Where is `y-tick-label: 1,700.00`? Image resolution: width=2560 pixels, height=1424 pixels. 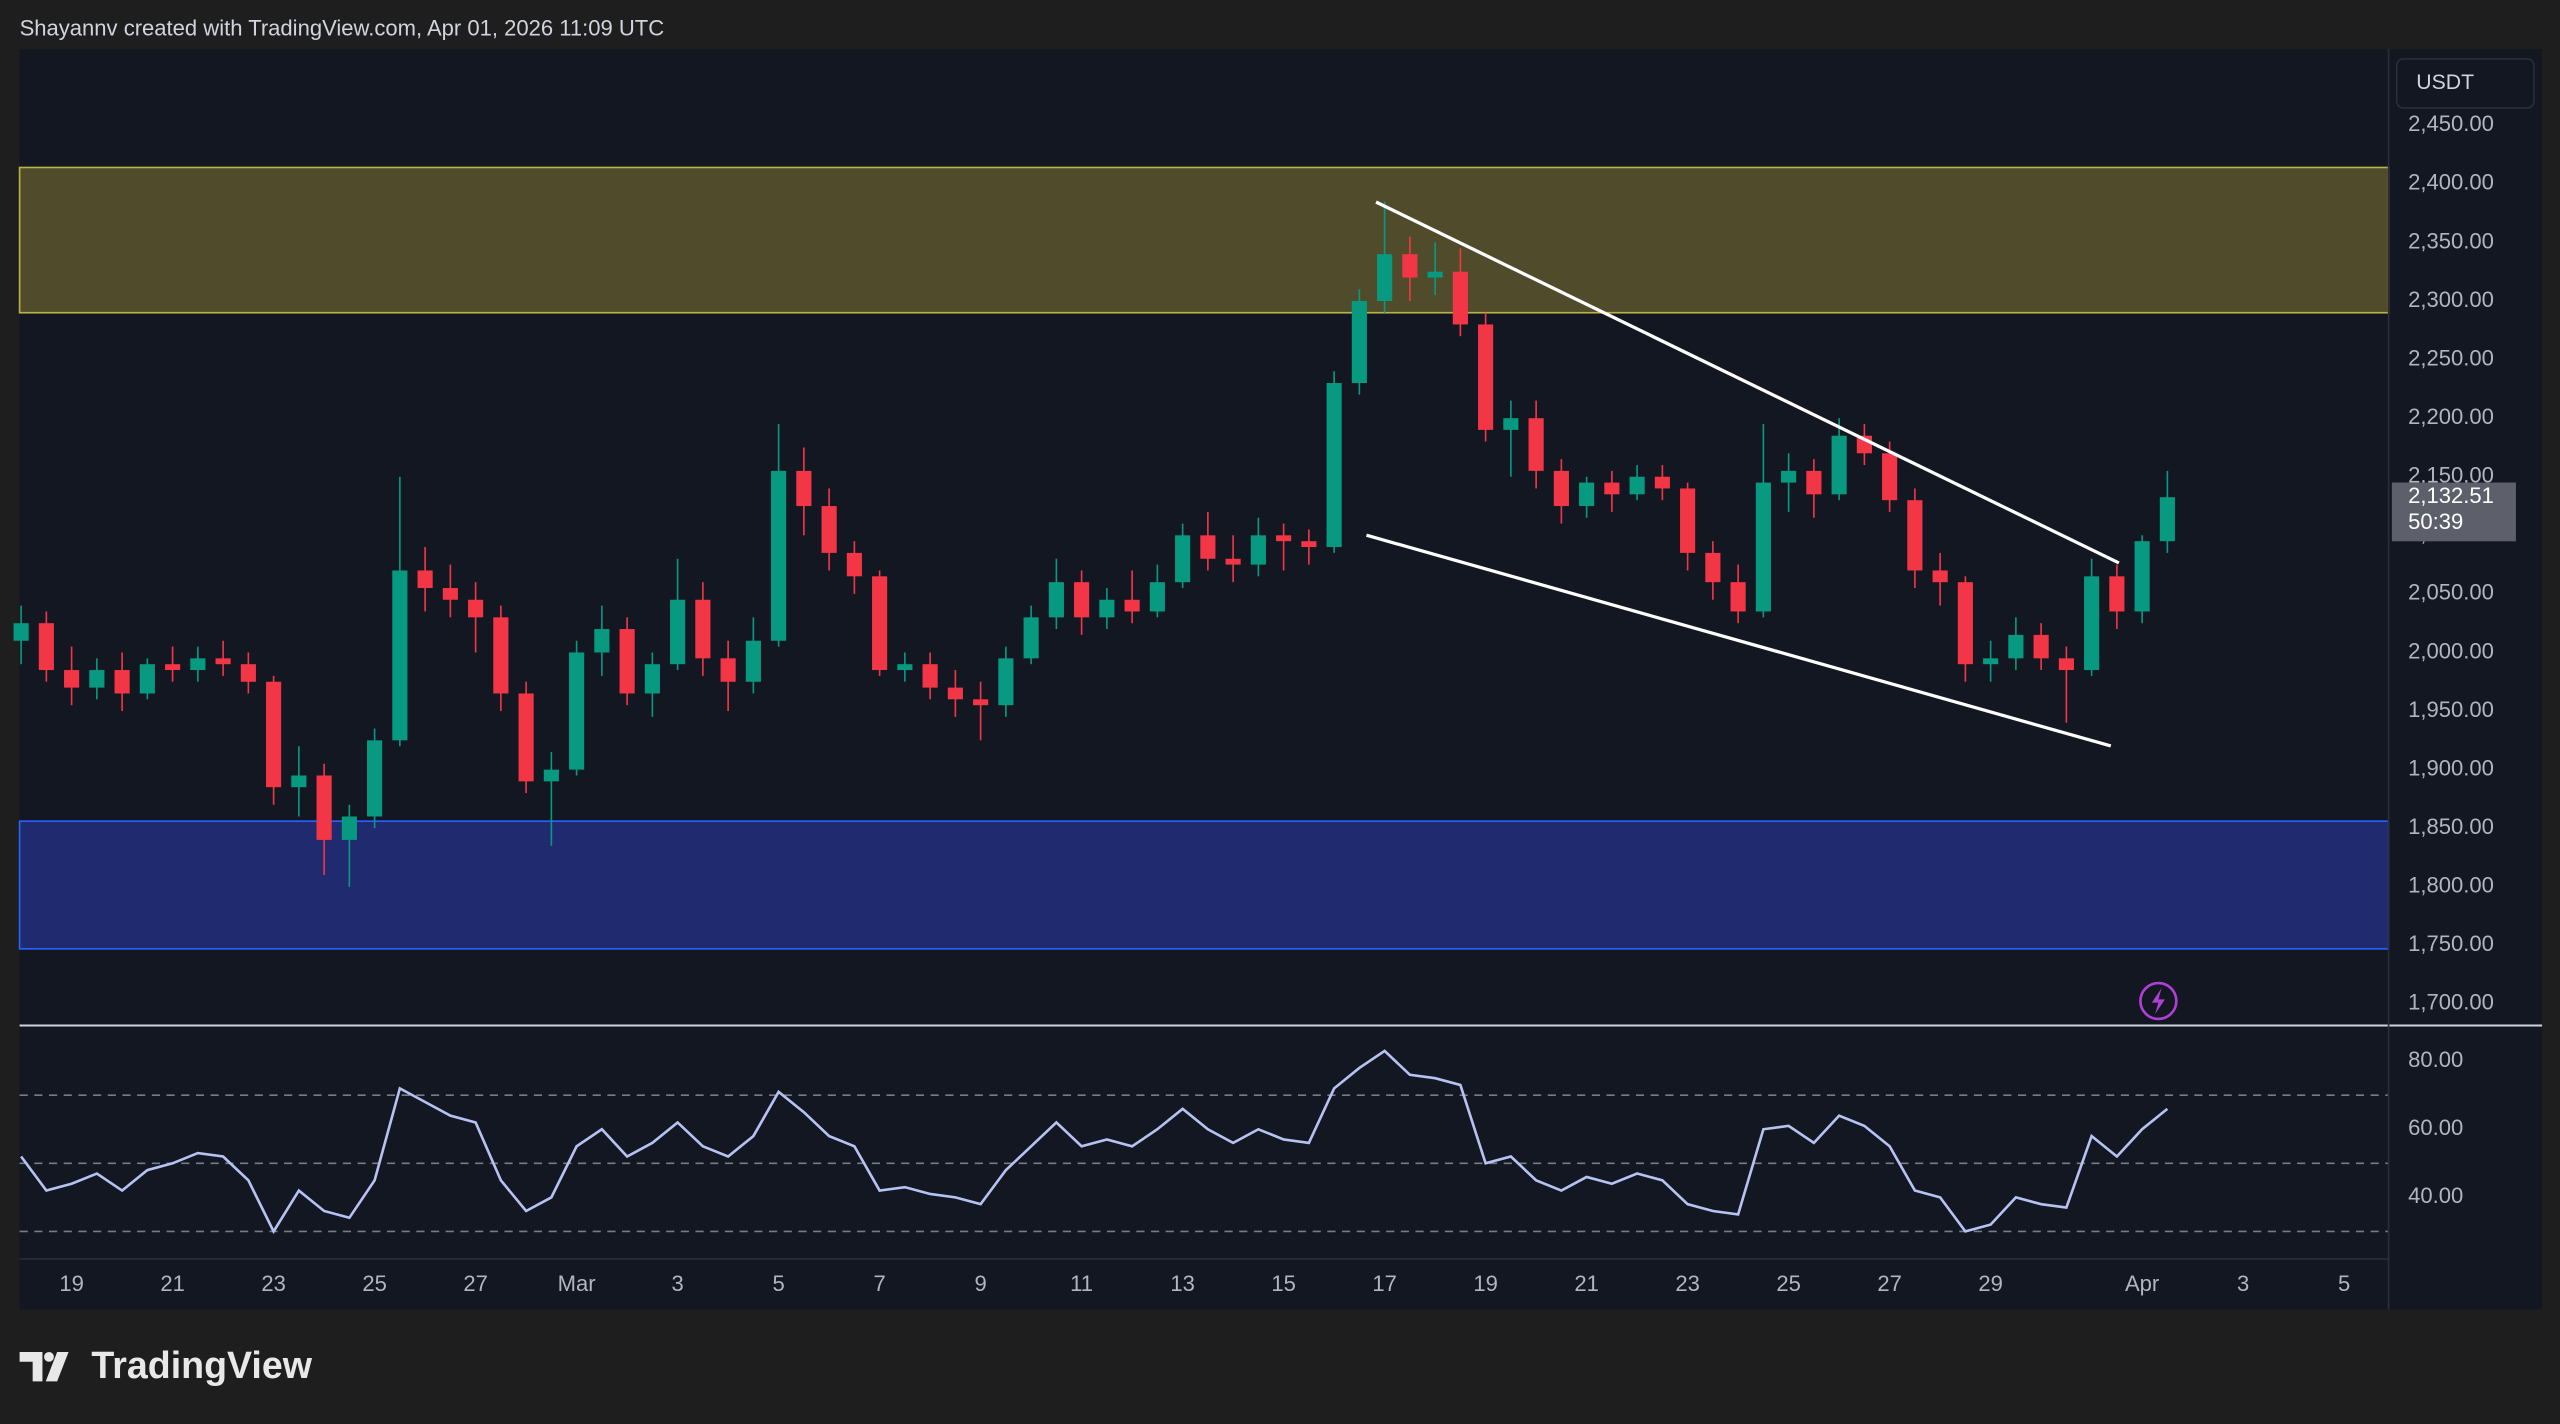
y-tick-label: 1,700.00 is located at coordinates (2451, 1002).